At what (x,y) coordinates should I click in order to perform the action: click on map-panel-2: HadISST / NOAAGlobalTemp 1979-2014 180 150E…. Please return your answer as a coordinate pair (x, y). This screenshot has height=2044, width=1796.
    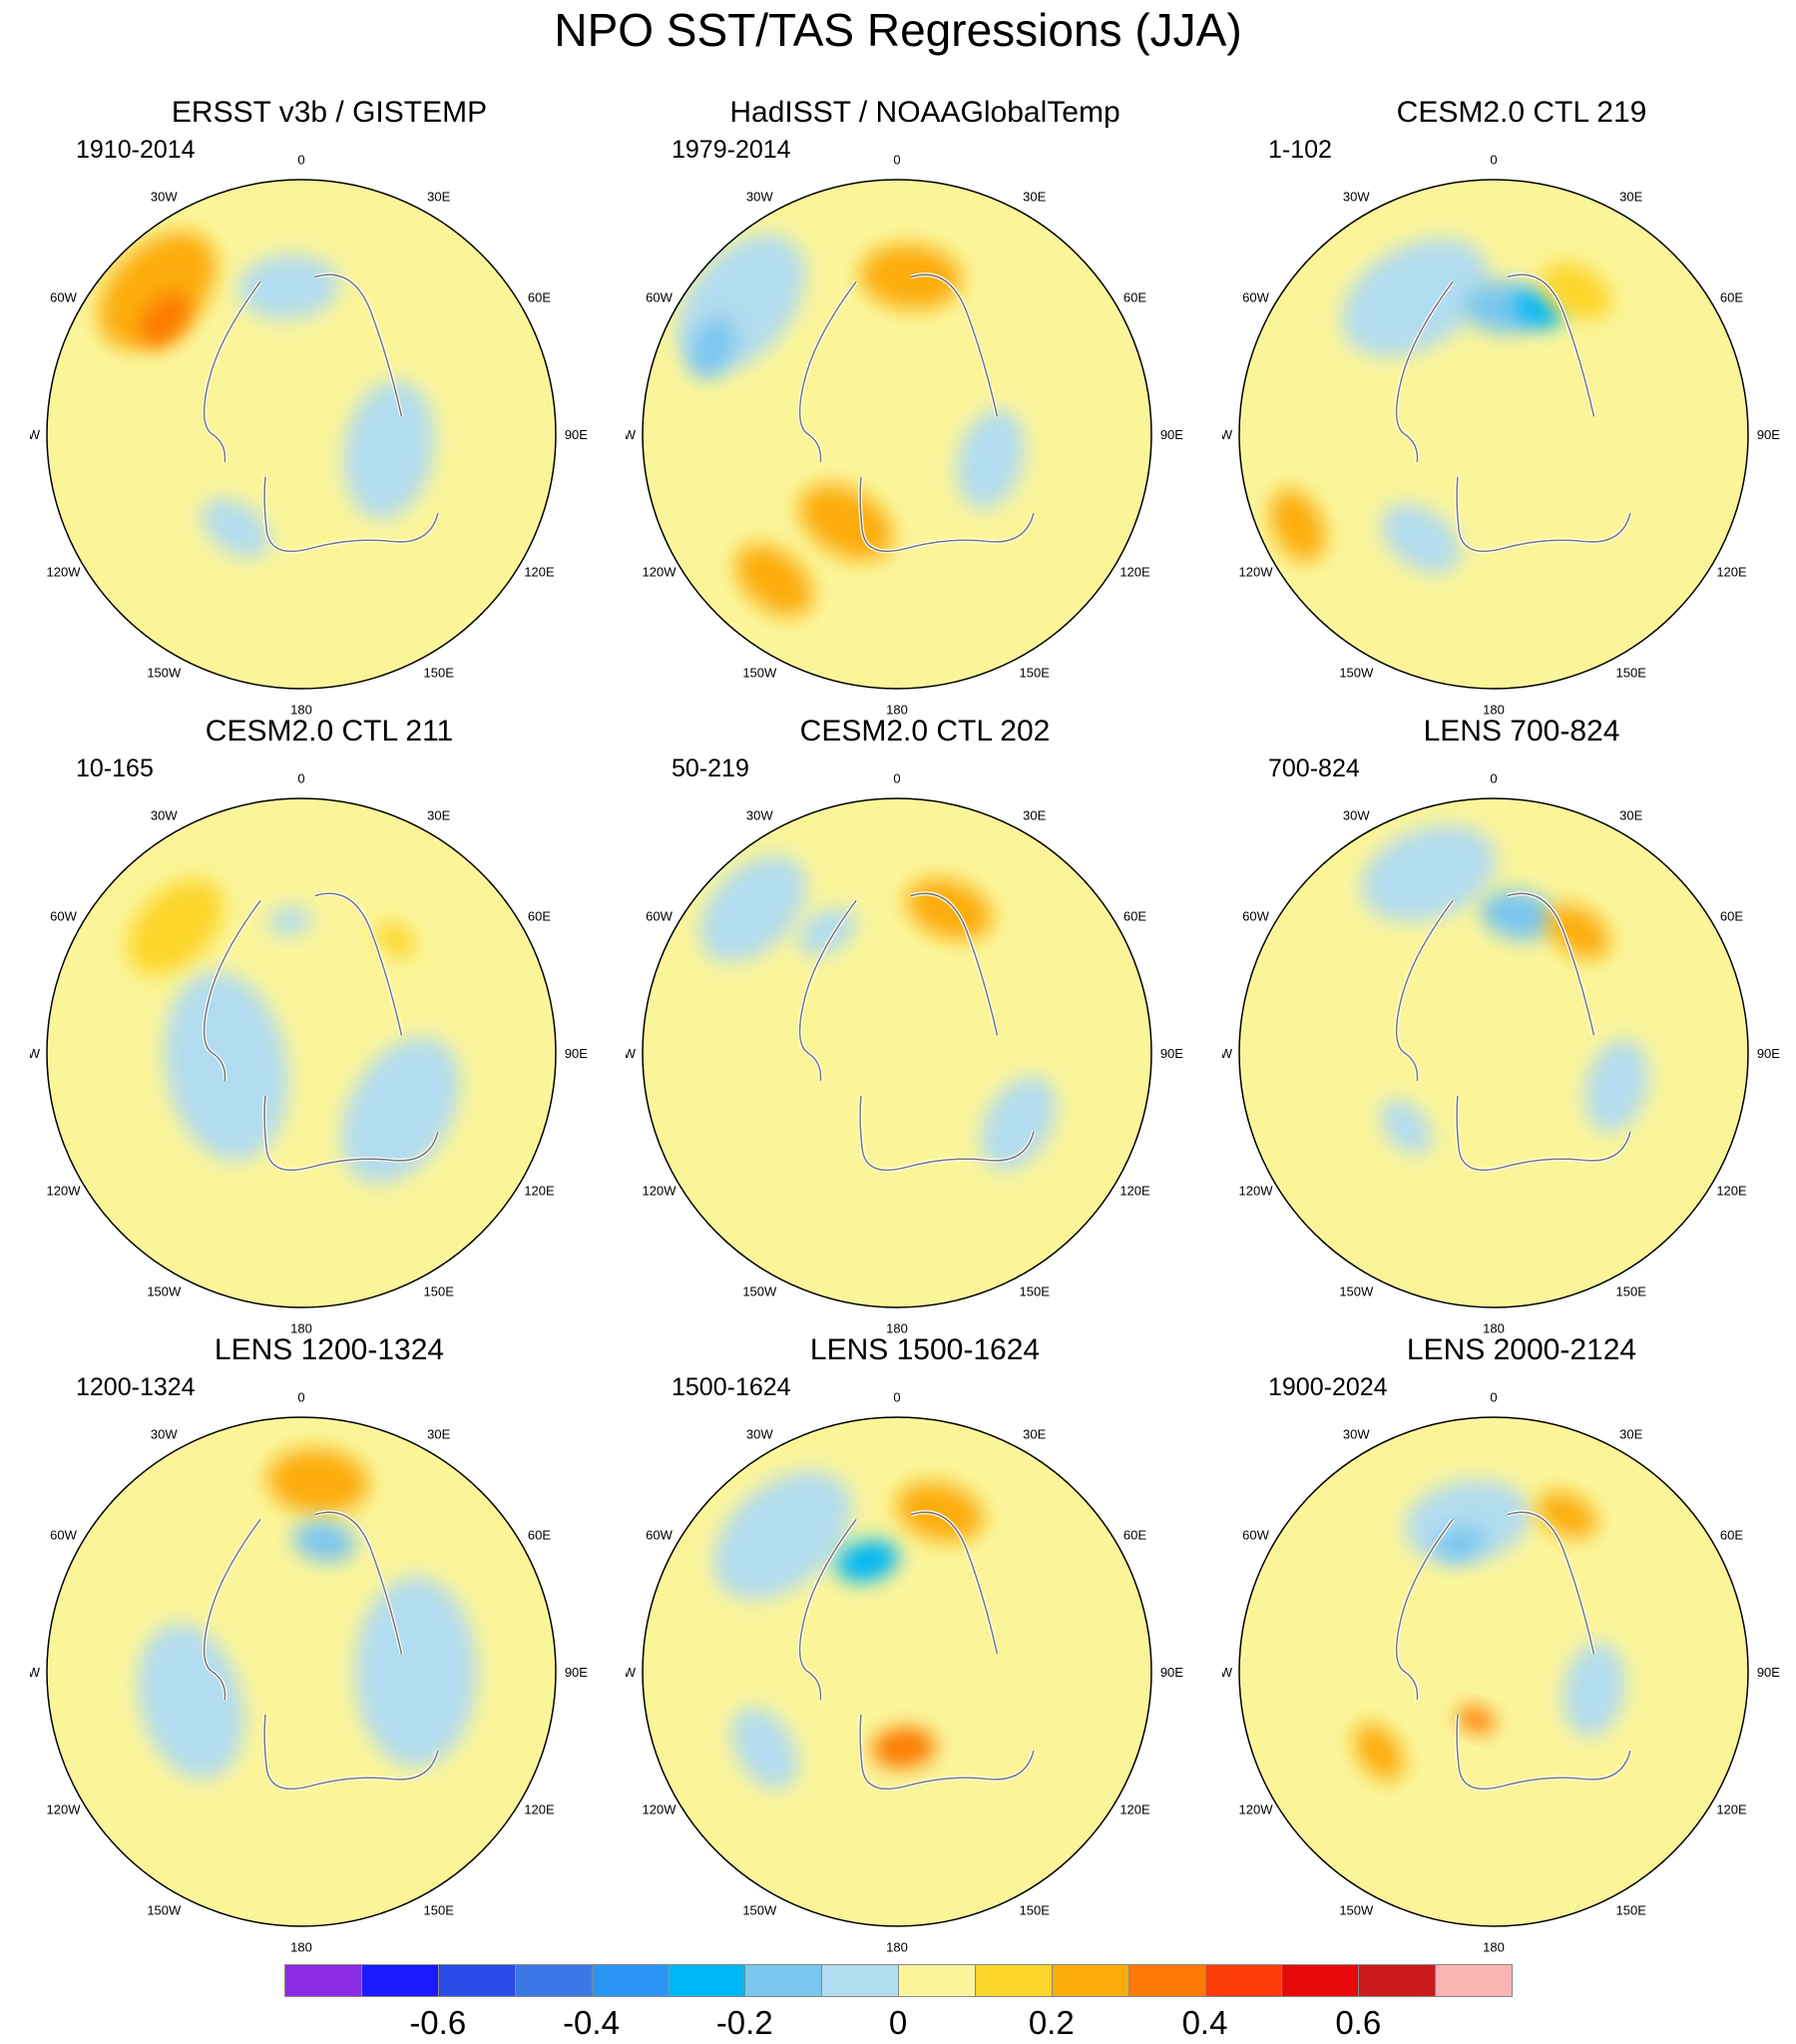
    Looking at the image, I should click on (925, 419).